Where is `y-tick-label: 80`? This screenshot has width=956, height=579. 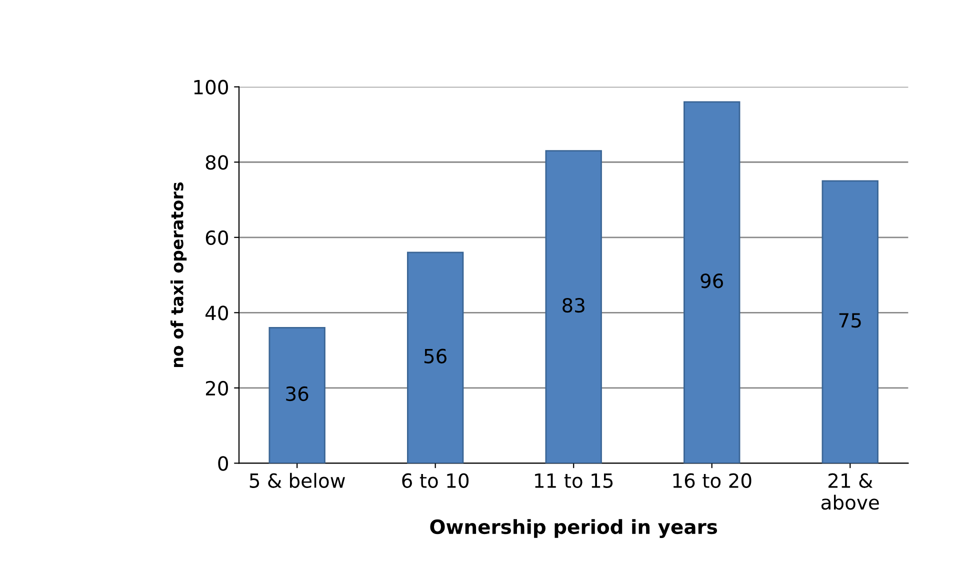 y-tick-label: 80 is located at coordinates (217, 162).